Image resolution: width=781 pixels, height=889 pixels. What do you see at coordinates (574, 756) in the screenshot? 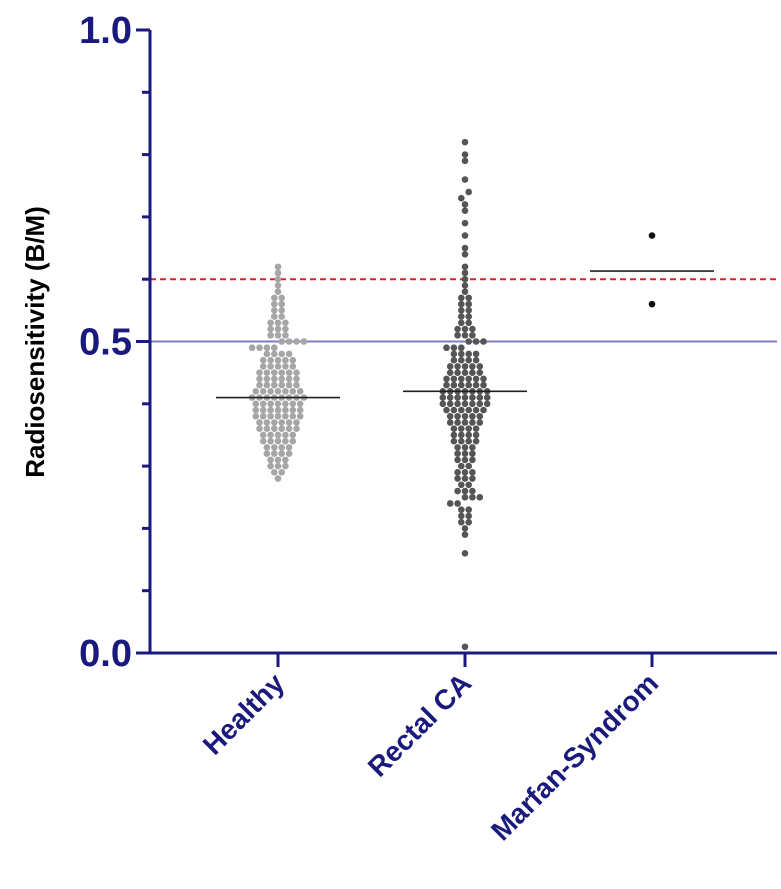
I see `category-label: Marfan-Syndrom` at bounding box center [574, 756].